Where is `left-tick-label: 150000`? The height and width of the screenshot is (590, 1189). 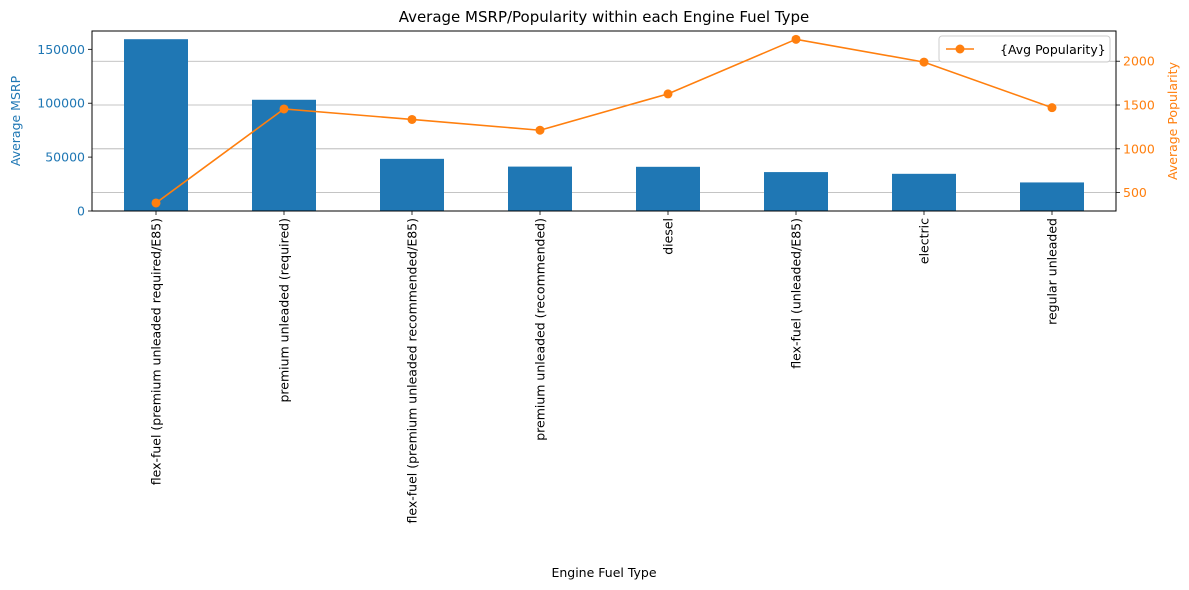 left-tick-label: 150000 is located at coordinates (61, 49).